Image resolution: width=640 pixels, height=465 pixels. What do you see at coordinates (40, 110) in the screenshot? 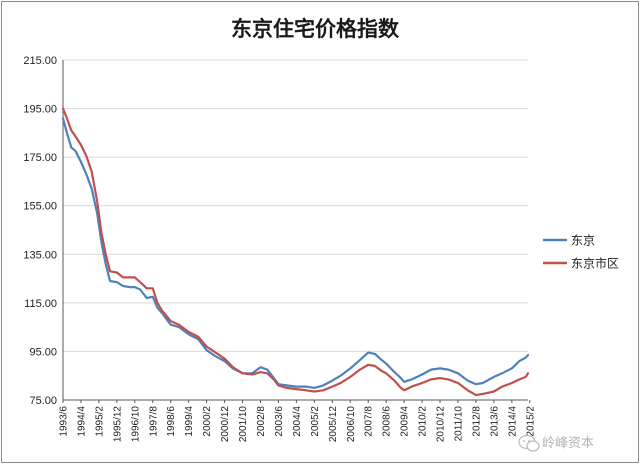
I see `y-tick-label: 195.00` at bounding box center [40, 110].